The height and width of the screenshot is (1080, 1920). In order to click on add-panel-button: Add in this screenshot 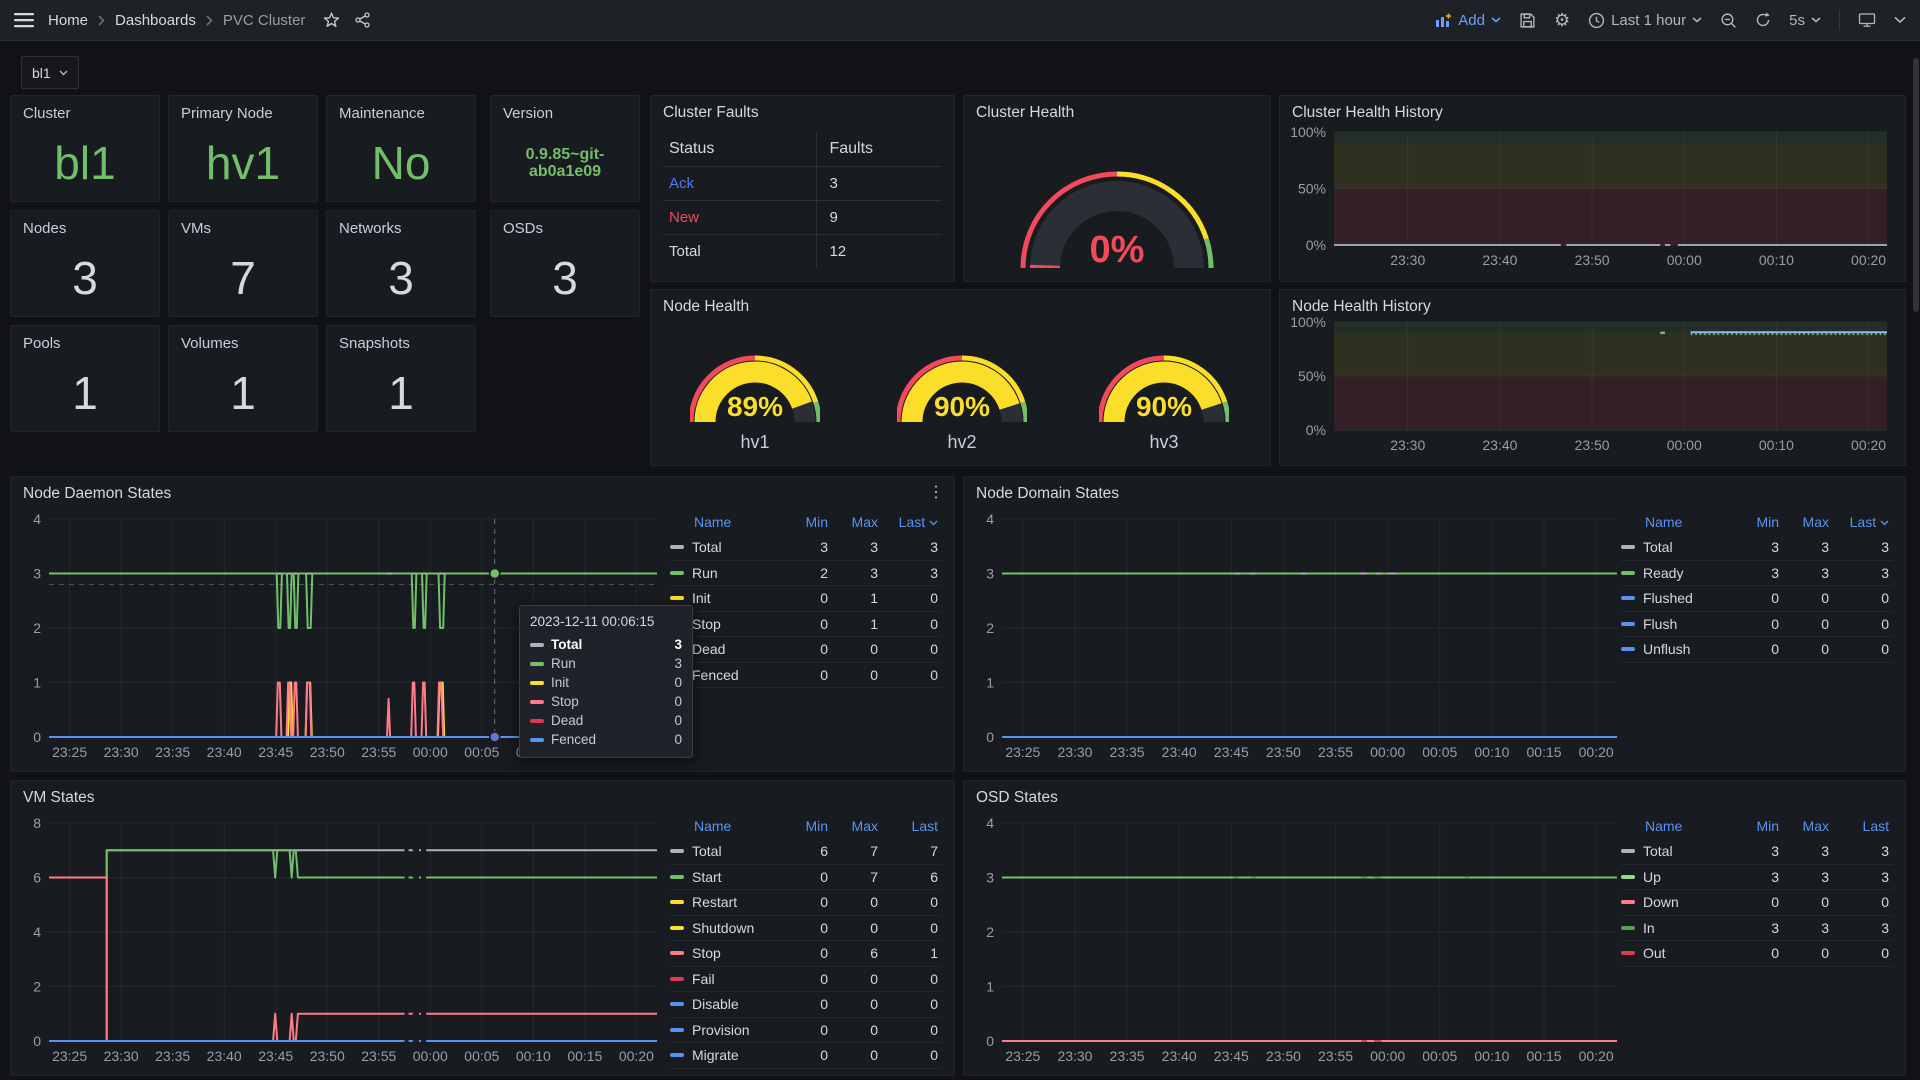, I will do `click(1468, 20)`.